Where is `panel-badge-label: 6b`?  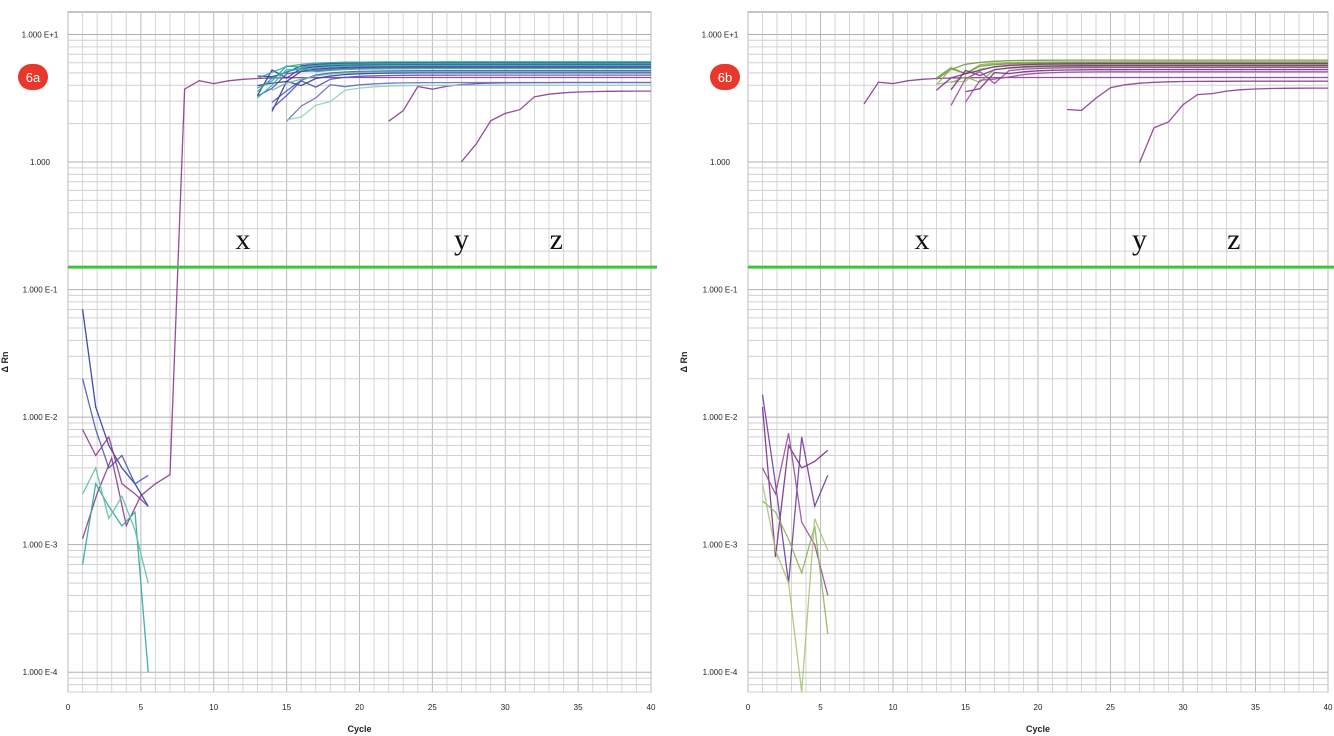 panel-badge-label: 6b is located at coordinates (725, 77).